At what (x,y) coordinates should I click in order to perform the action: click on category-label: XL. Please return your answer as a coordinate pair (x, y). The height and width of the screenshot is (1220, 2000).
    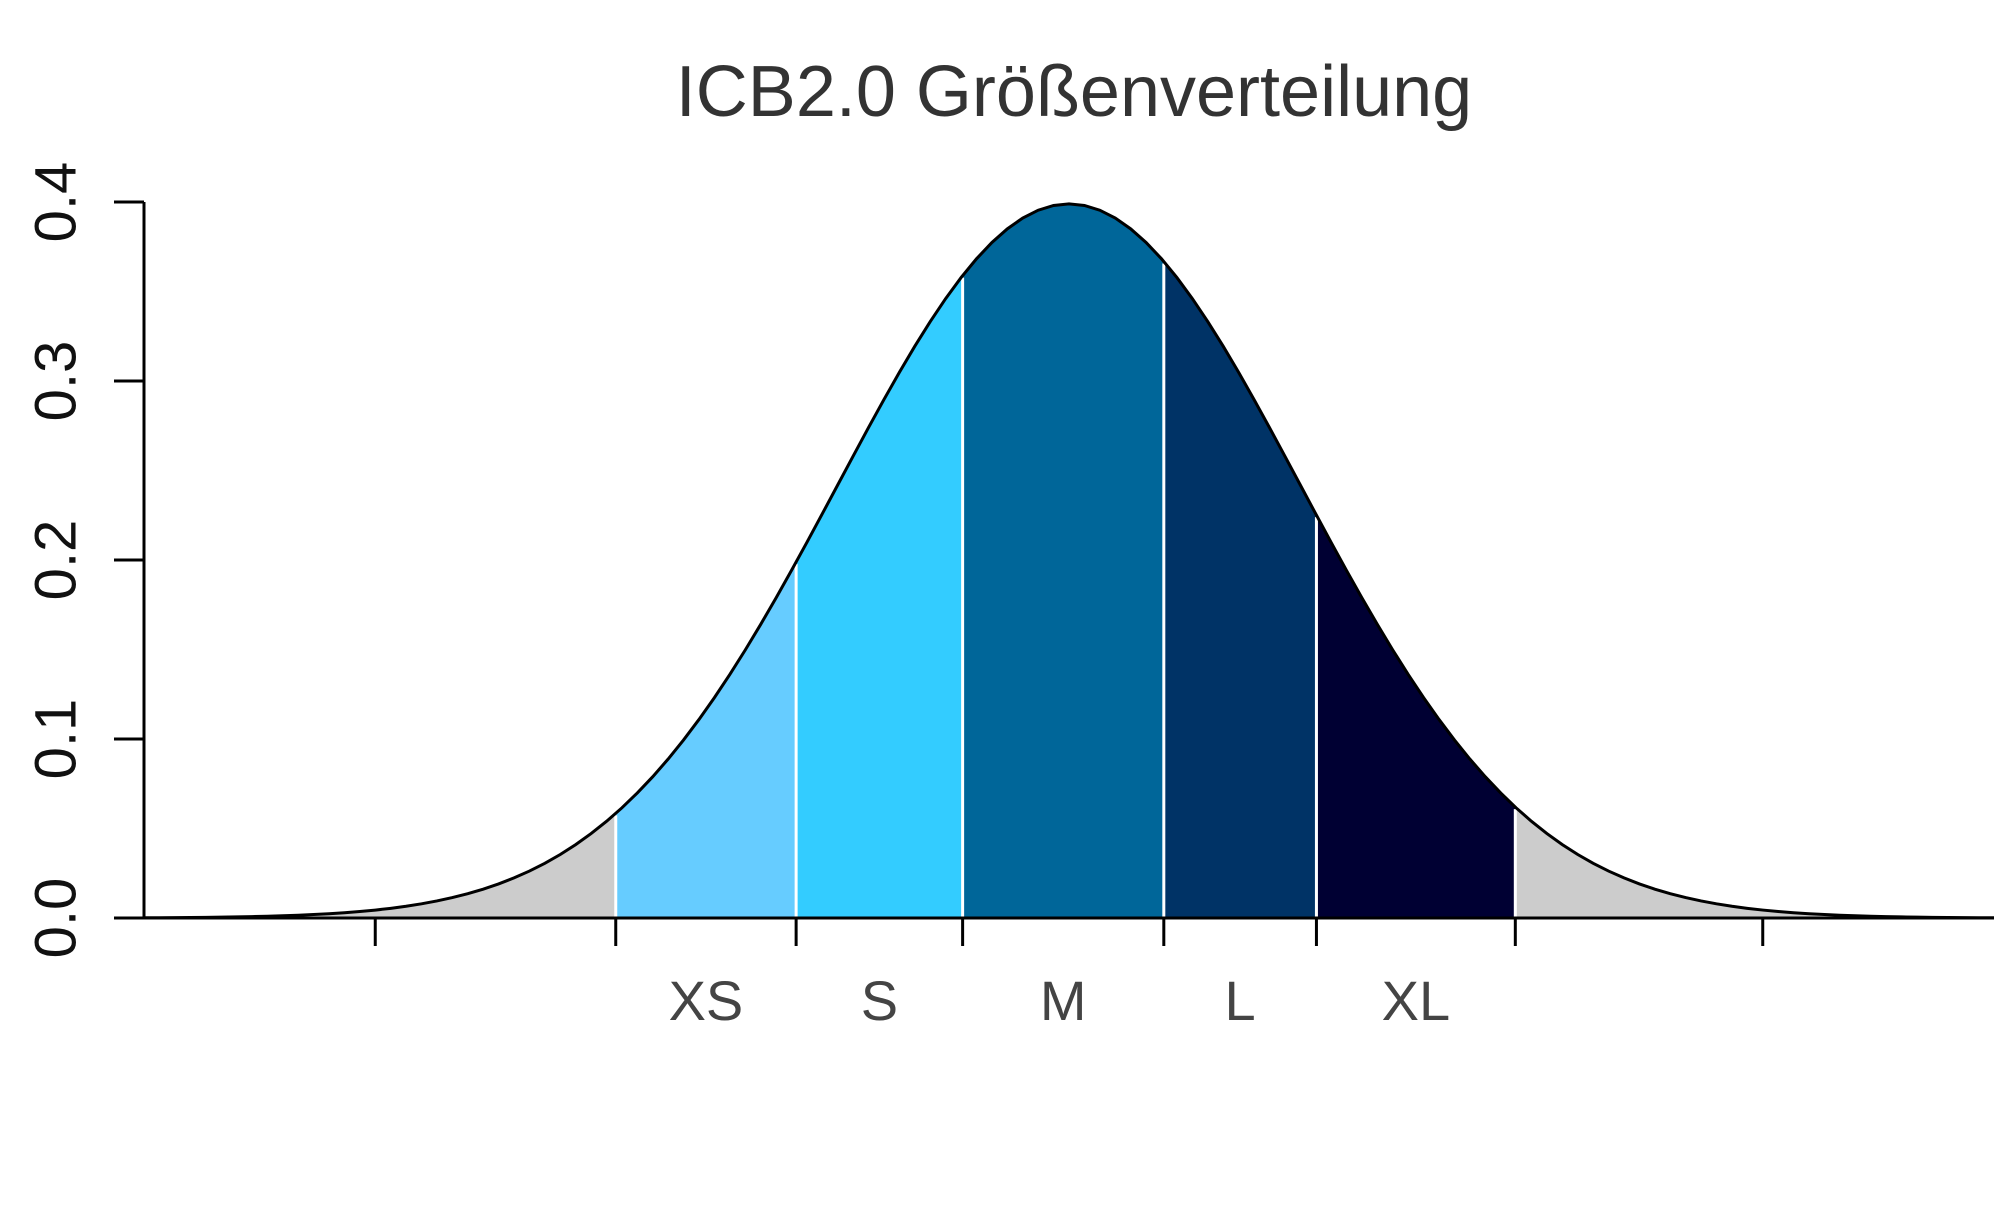
    Looking at the image, I should click on (1416, 1000).